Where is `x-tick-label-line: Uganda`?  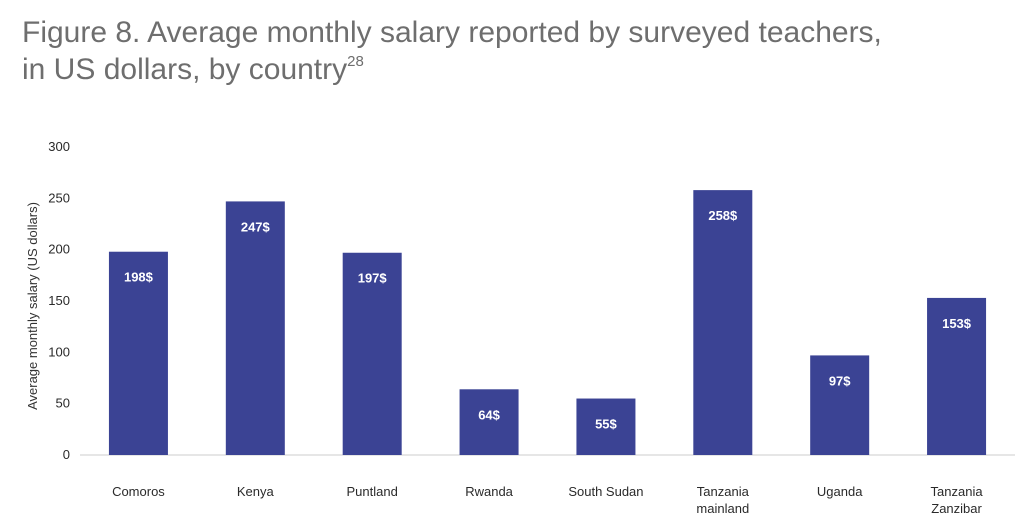 x-tick-label-line: Uganda is located at coordinates (840, 491).